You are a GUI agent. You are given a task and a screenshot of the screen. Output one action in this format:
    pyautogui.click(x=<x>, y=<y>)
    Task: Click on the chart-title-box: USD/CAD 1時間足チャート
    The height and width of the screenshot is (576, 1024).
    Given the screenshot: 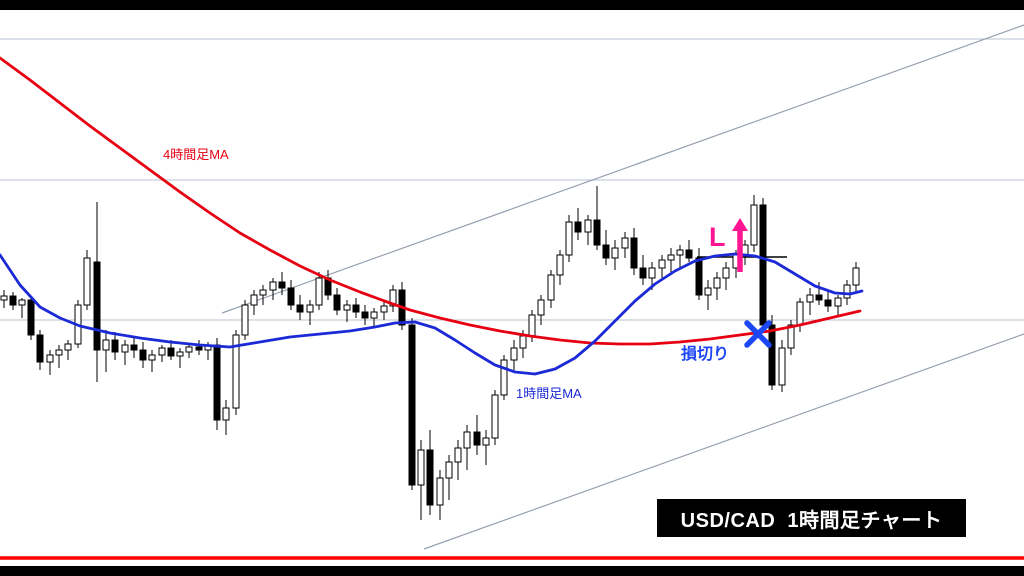 What is the action you would take?
    pyautogui.click(x=811, y=518)
    